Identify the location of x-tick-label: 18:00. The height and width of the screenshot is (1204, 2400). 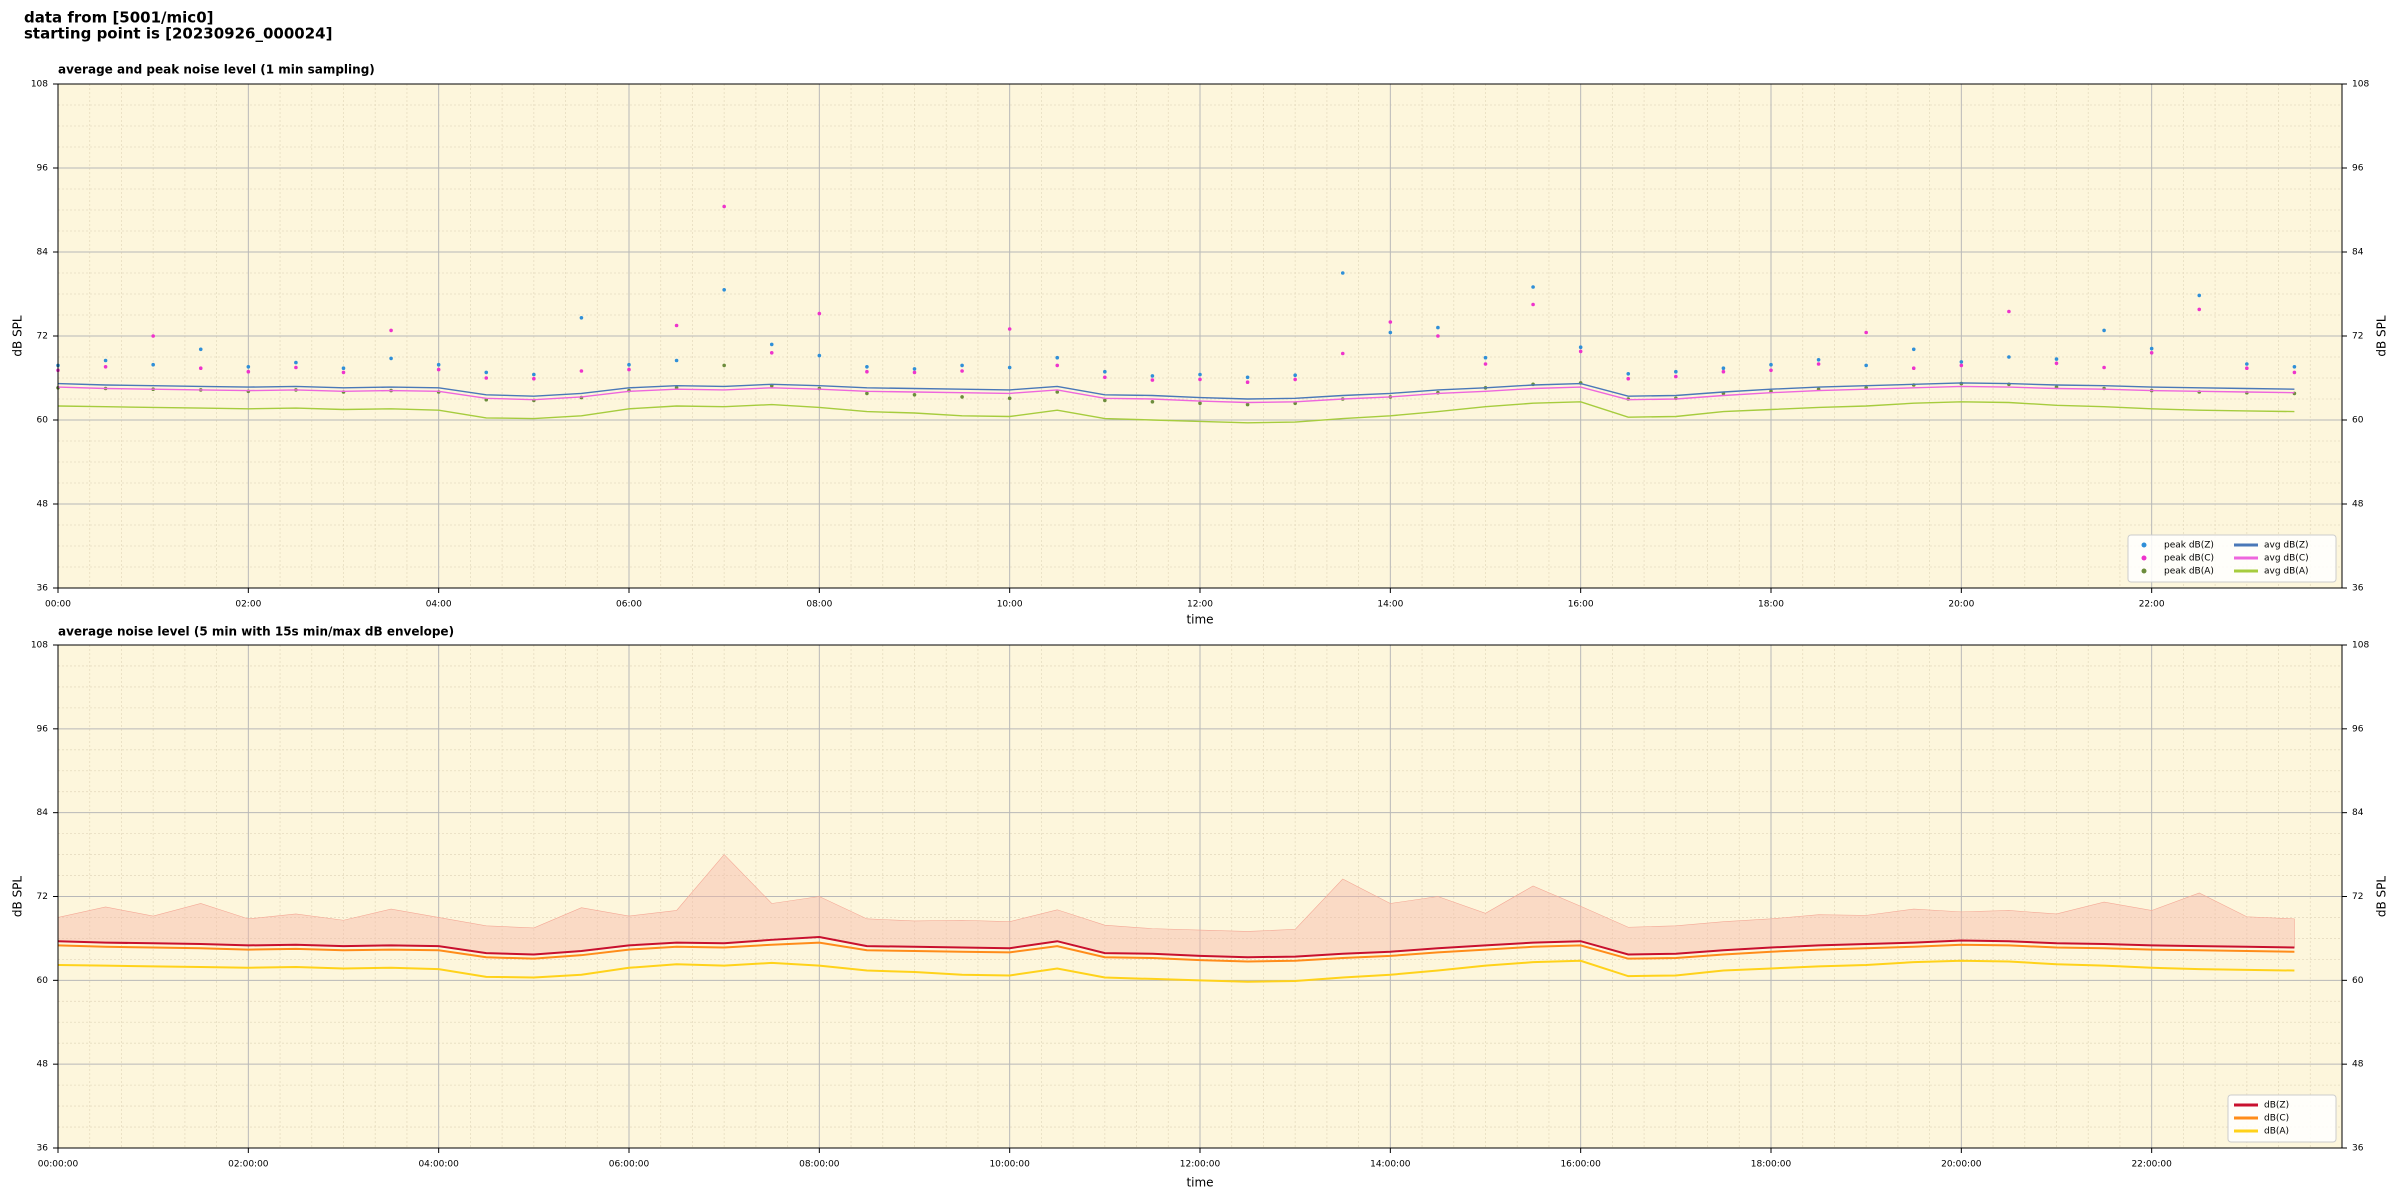
(1771, 605).